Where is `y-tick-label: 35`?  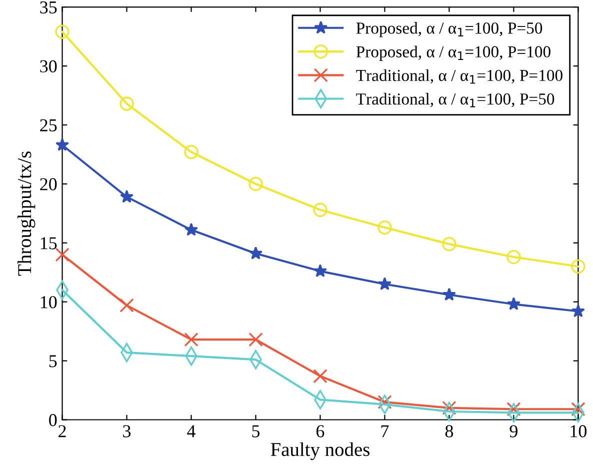
y-tick-label: 35 is located at coordinates (48, 7).